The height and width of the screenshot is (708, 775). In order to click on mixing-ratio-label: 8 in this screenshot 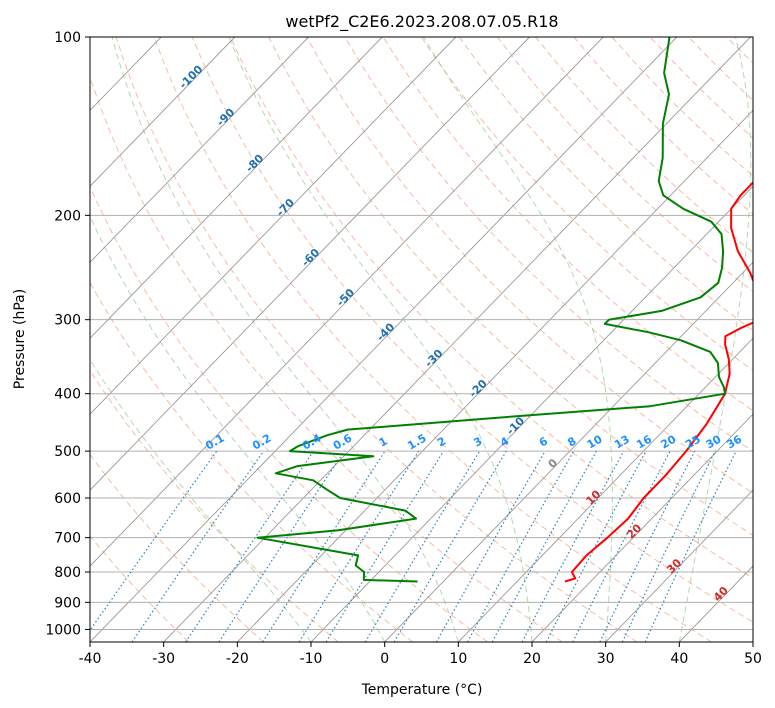, I will do `click(571, 442)`.